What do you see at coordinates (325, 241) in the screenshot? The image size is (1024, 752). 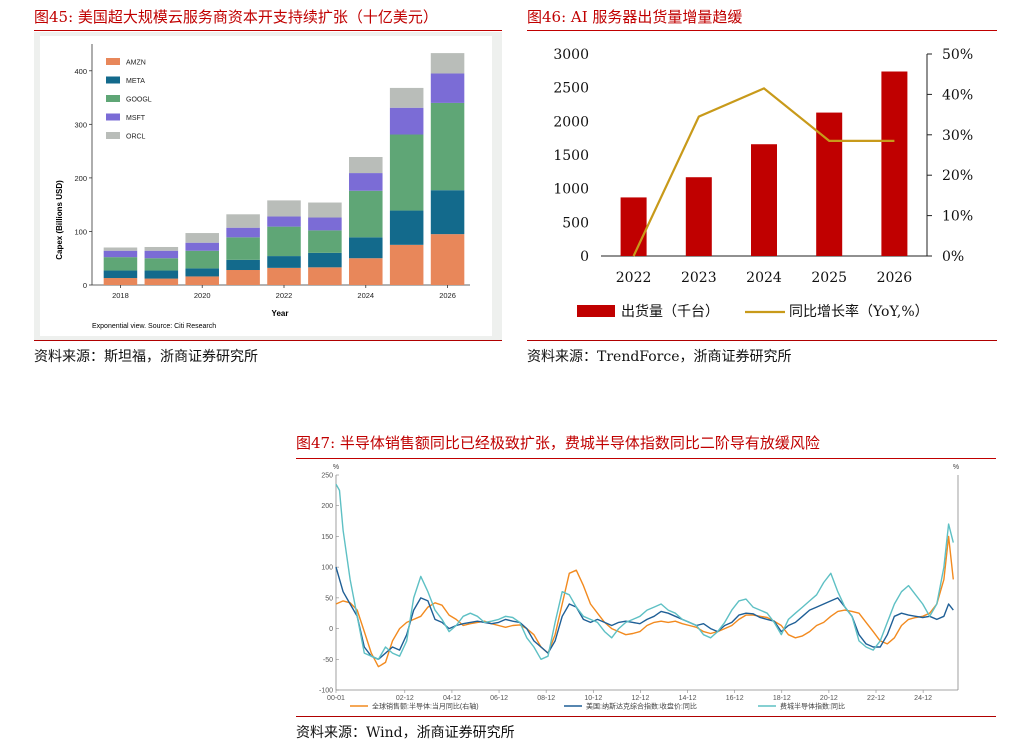 I see `figure45-bar-googl-2023` at bounding box center [325, 241].